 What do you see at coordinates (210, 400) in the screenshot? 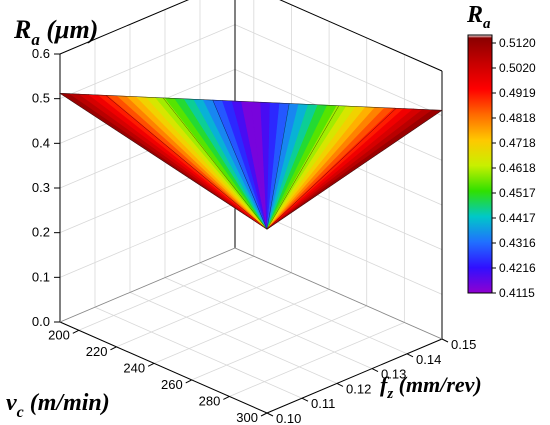
I see `vc-tick-label: 280` at bounding box center [210, 400].